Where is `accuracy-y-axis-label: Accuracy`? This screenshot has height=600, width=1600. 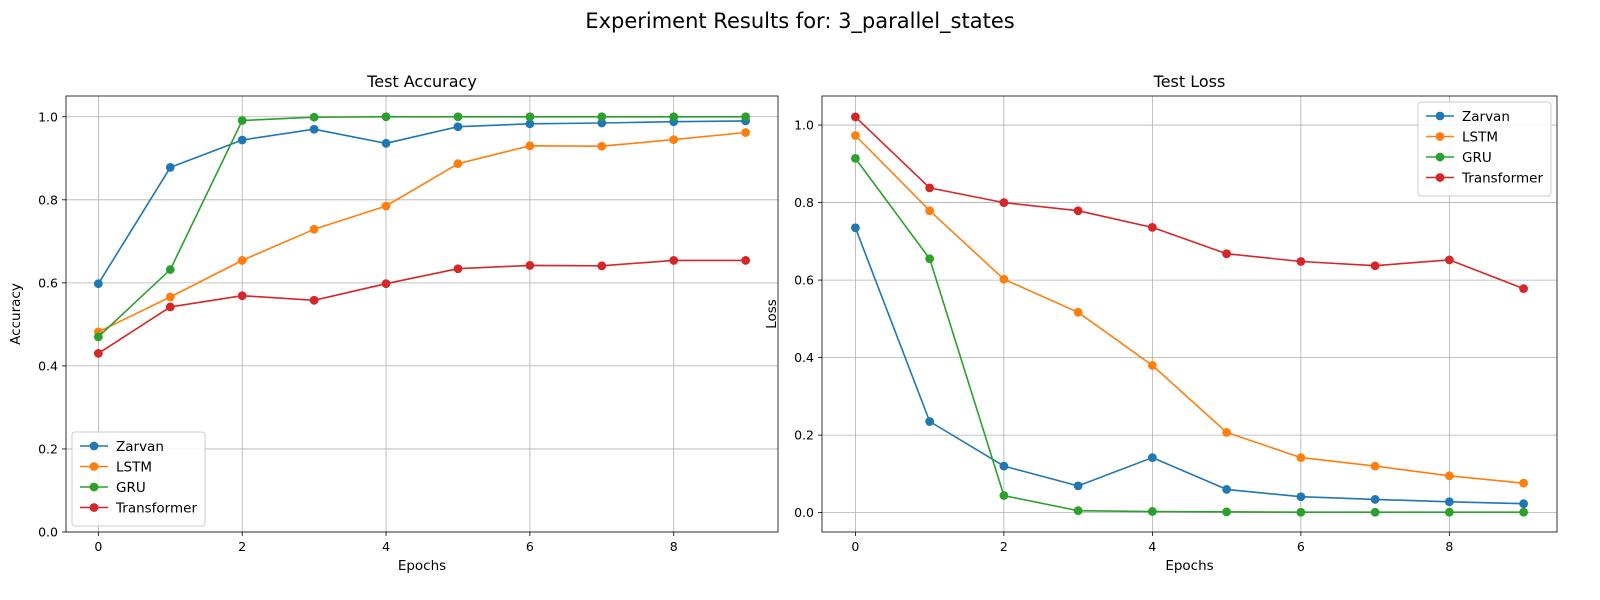 accuracy-y-axis-label: Accuracy is located at coordinates (16, 314).